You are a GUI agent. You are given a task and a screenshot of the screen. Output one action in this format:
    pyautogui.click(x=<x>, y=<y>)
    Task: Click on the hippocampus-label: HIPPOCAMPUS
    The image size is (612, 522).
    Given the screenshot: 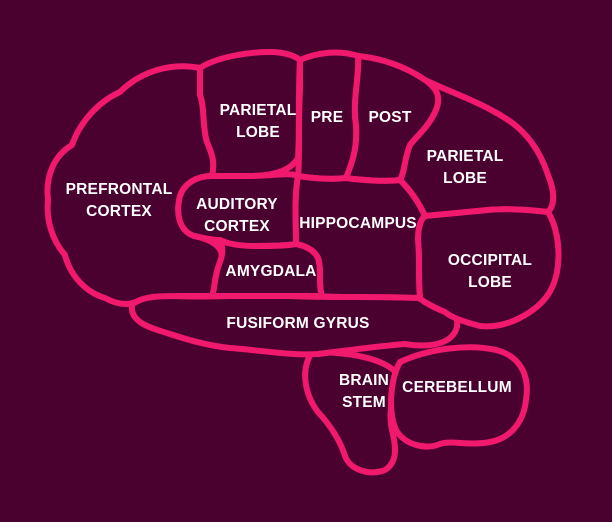 What is the action you would take?
    pyautogui.click(x=358, y=224)
    